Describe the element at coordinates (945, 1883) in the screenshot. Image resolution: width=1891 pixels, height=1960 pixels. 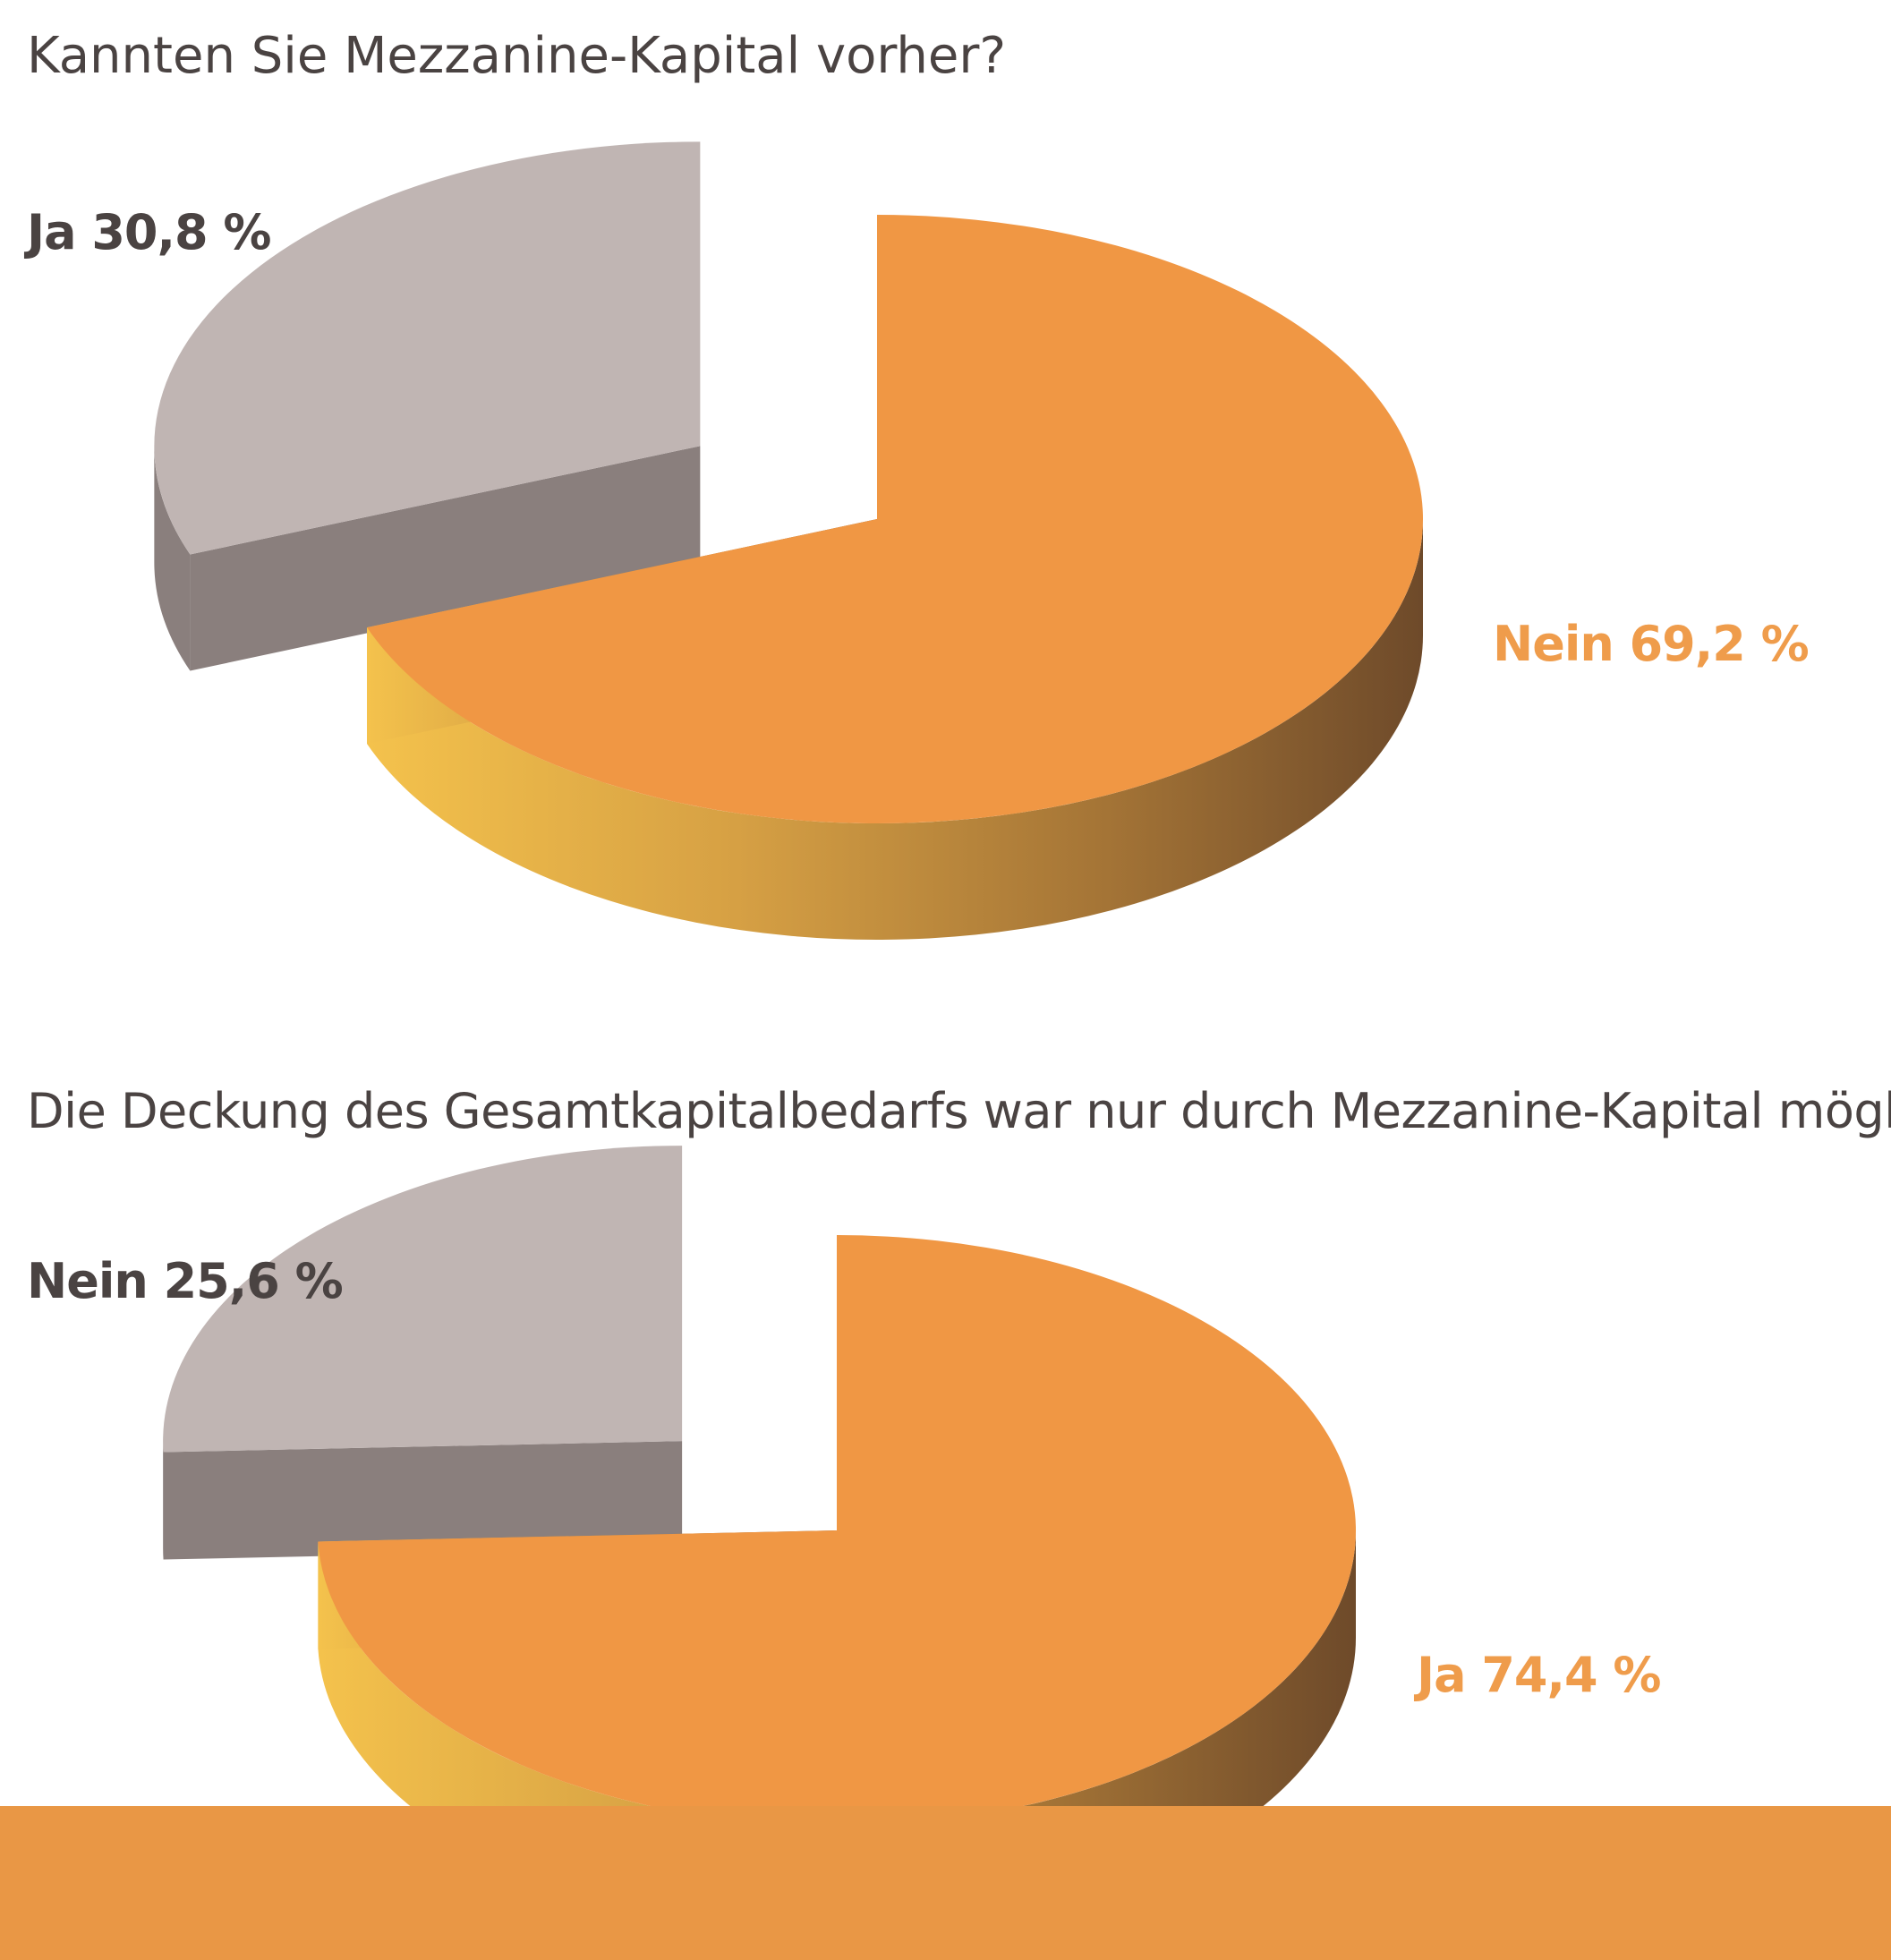
I see `bottom-color-bar` at that location.